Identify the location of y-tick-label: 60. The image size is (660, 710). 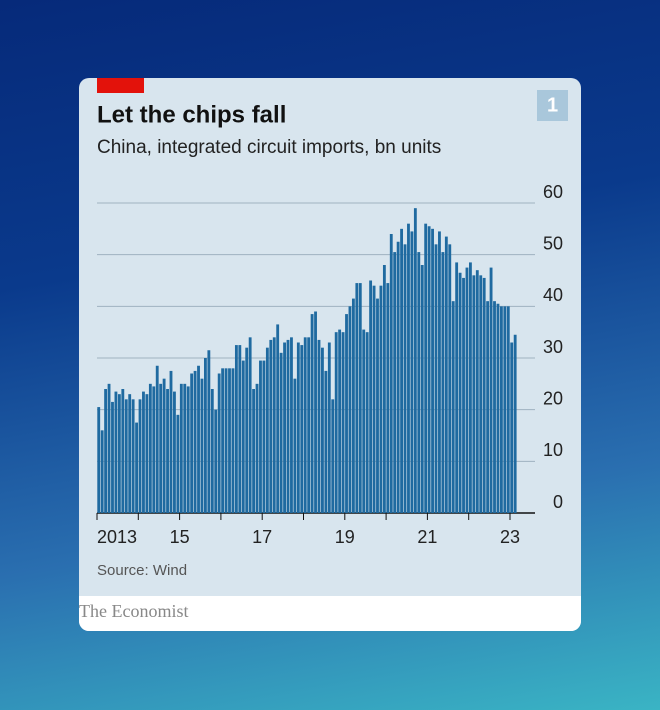
(553, 192).